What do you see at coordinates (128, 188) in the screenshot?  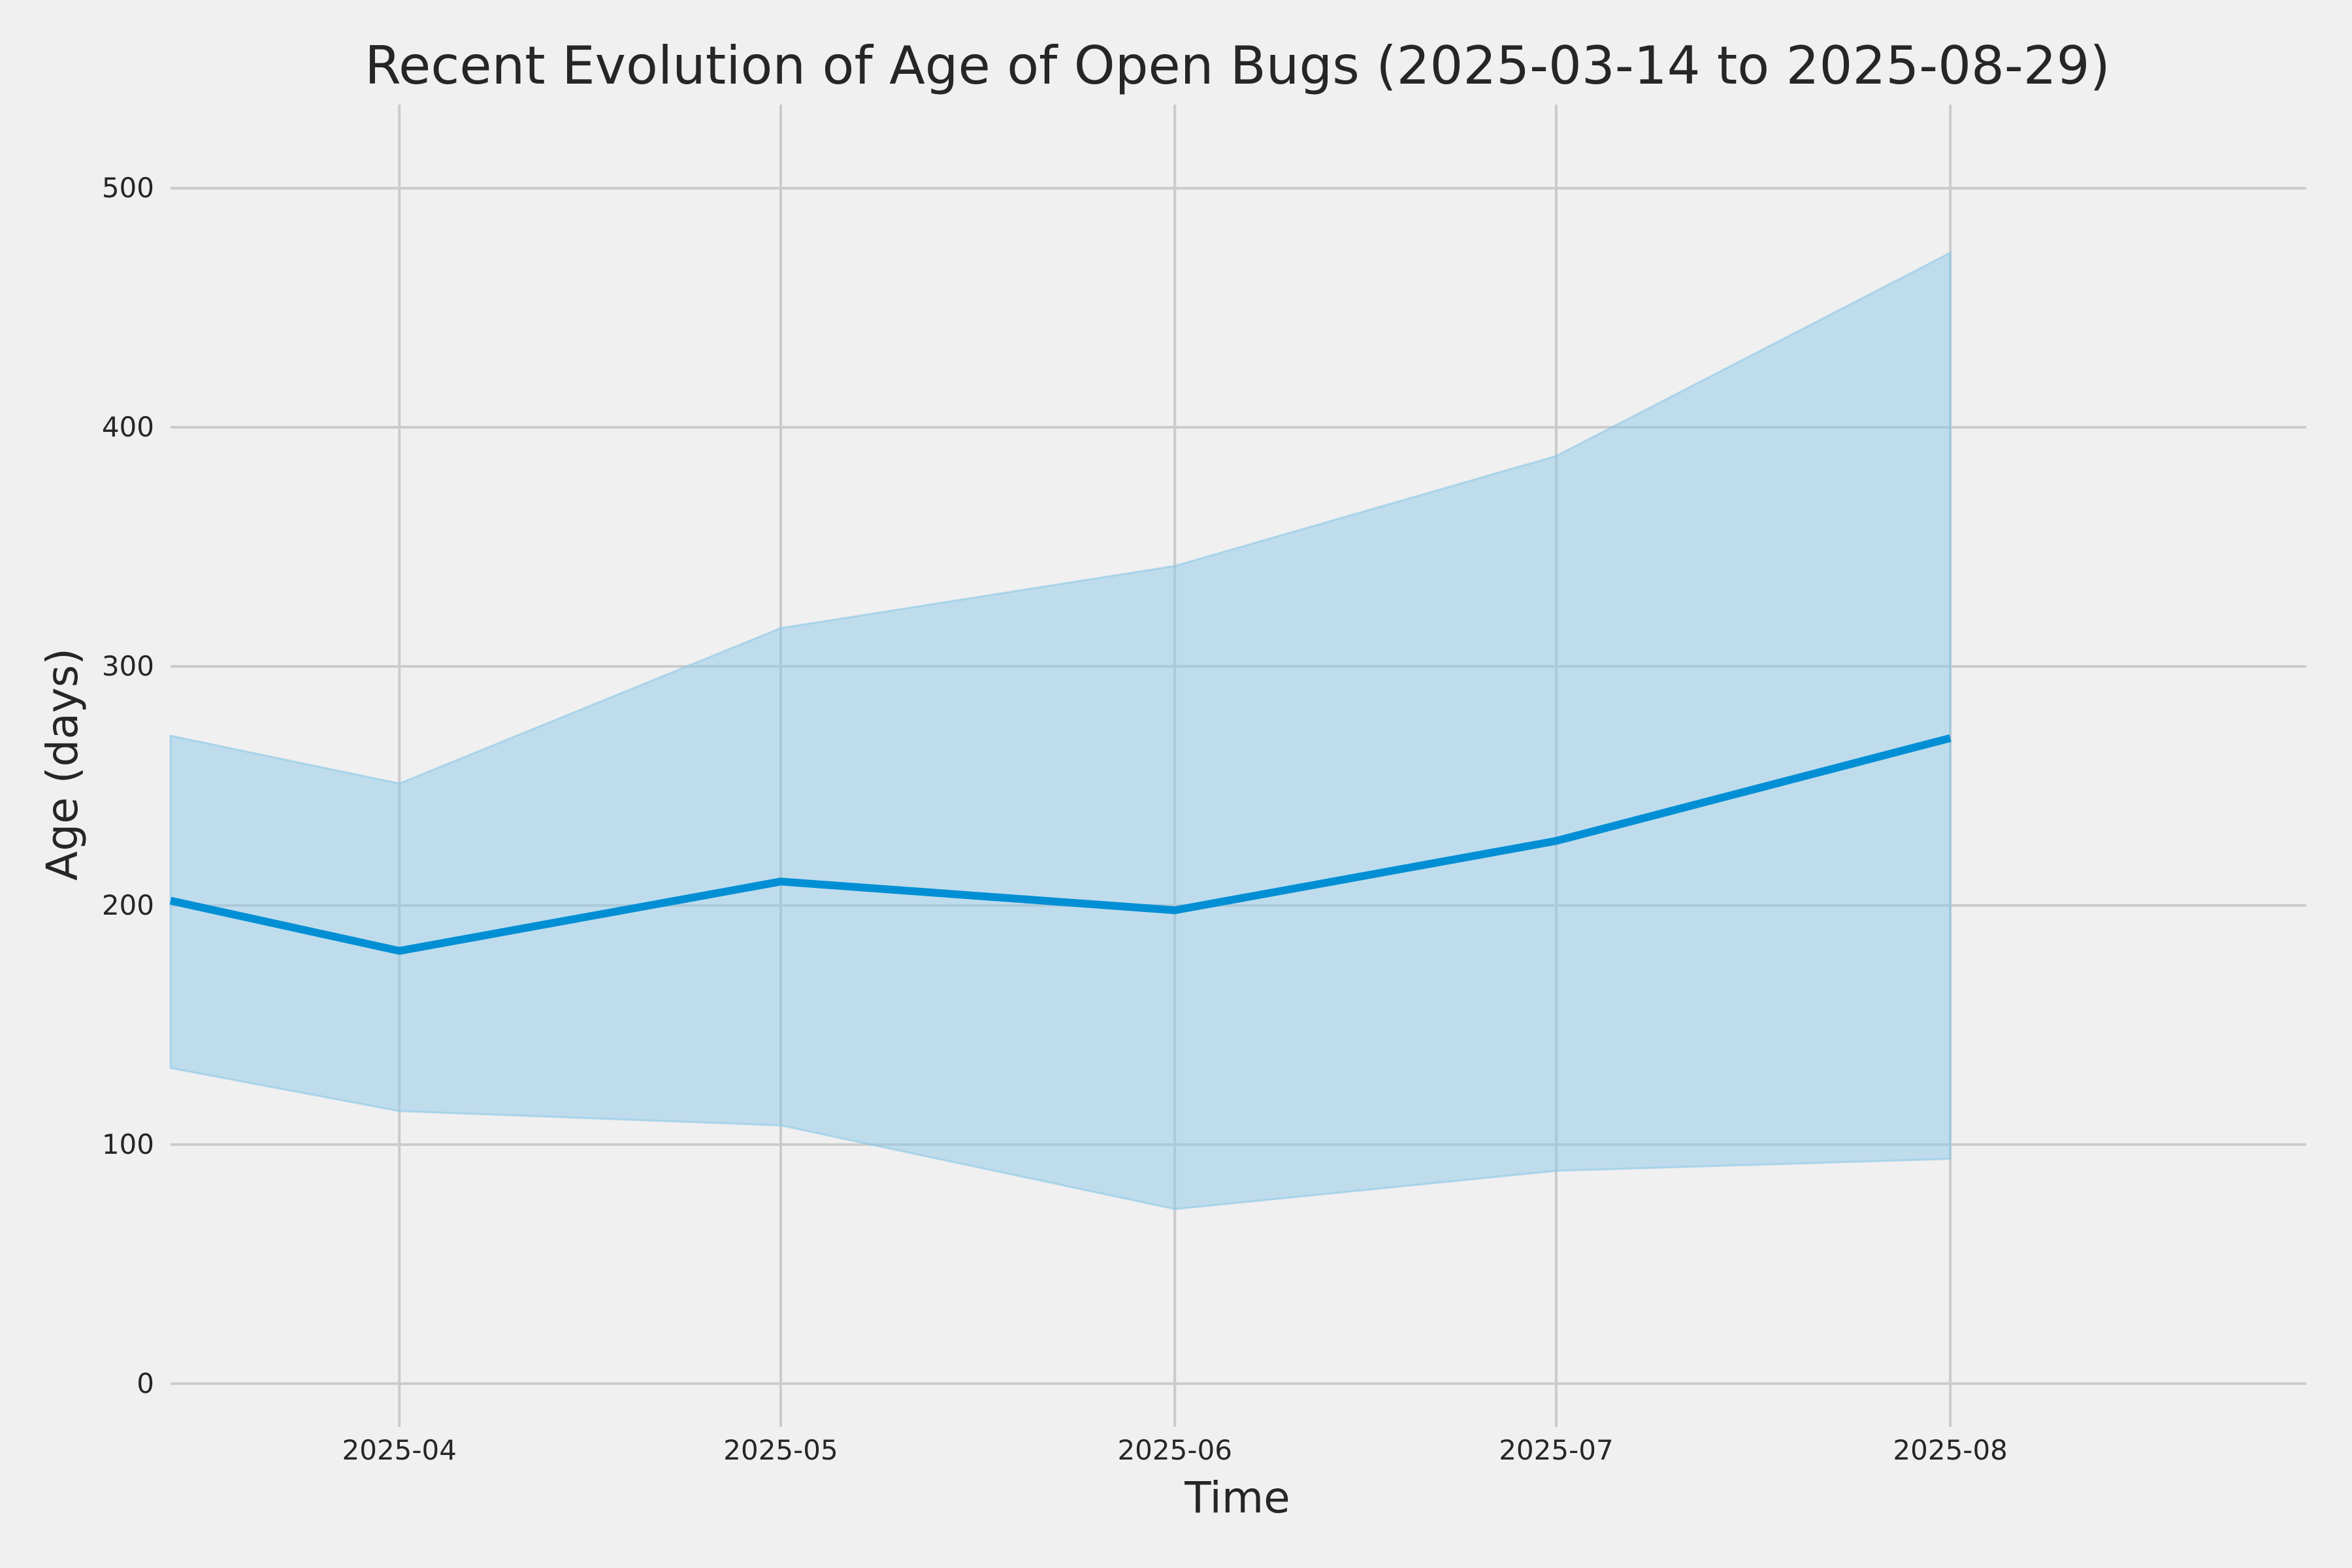 I see `y-tick-label: 500` at bounding box center [128, 188].